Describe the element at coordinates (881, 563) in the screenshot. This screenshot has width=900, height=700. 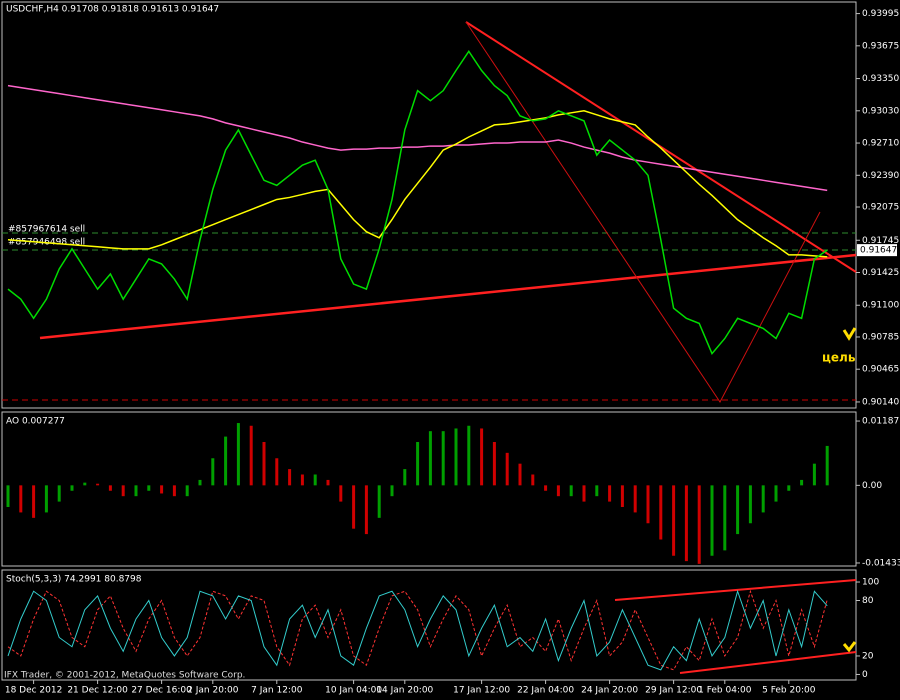
I see `y-tick-label: -0.01433` at that location.